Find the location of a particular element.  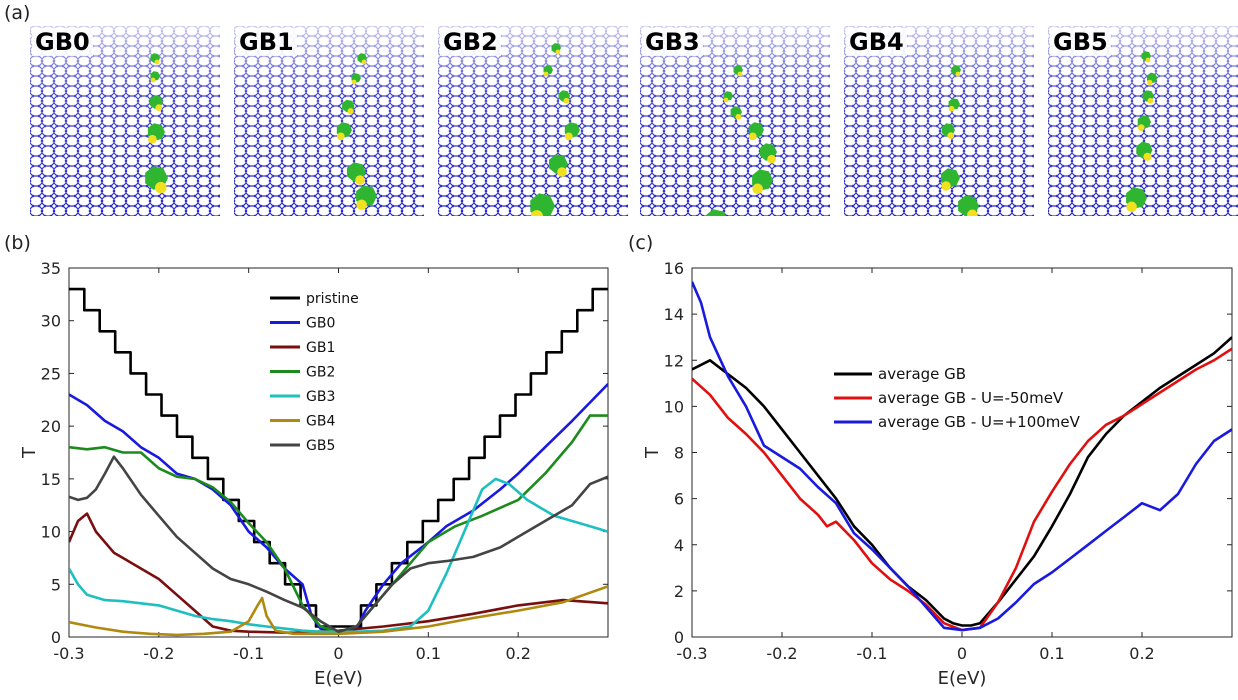

legend-label: GB4 is located at coordinates (320, 422).